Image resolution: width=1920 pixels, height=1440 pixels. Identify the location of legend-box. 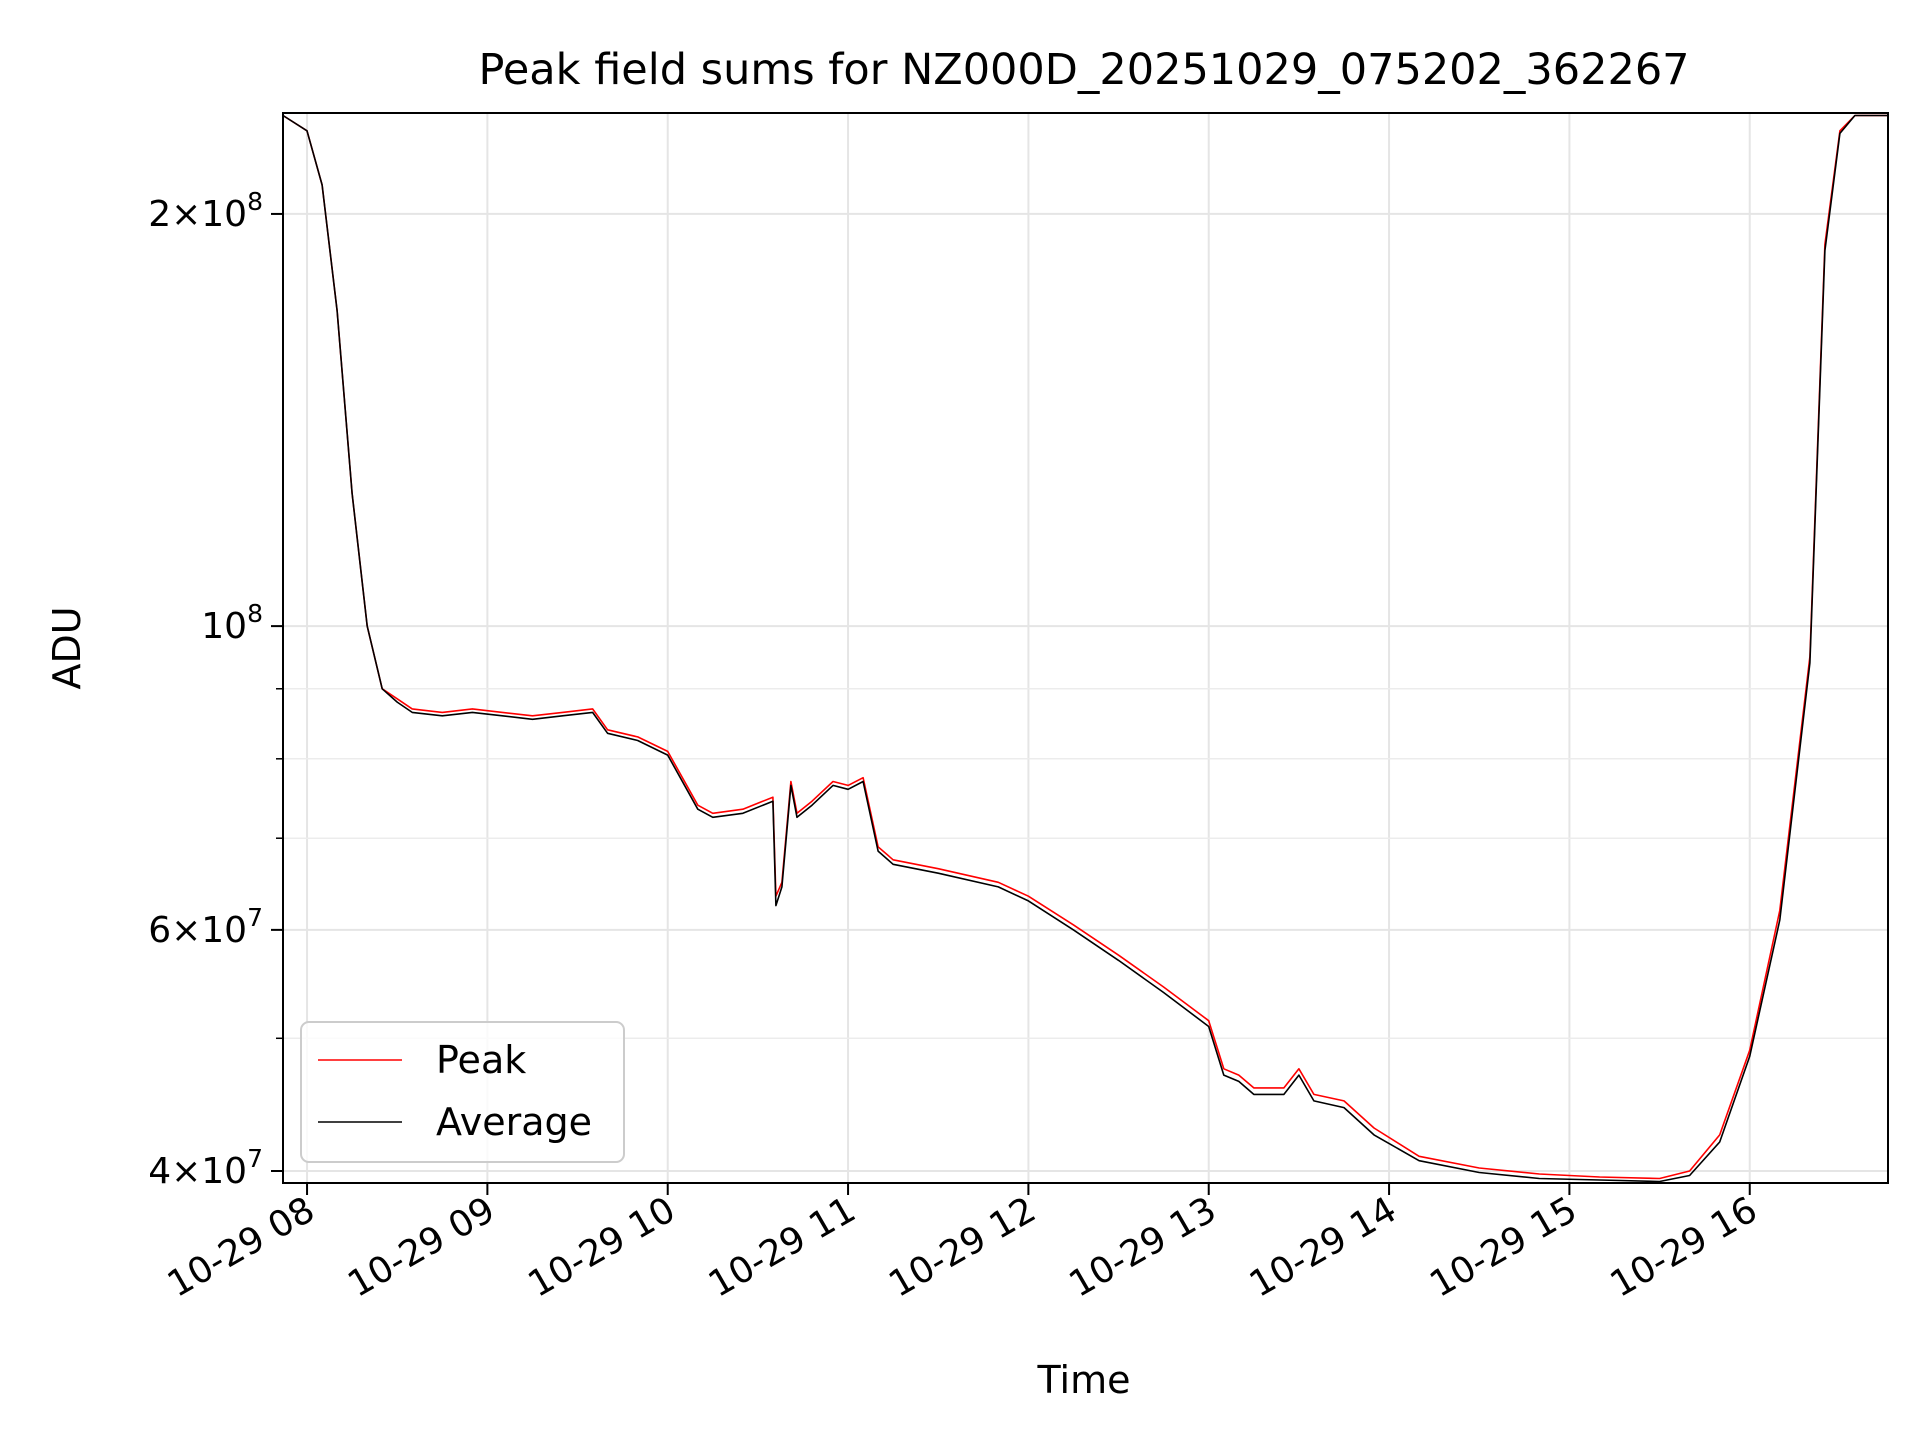
(462, 1092).